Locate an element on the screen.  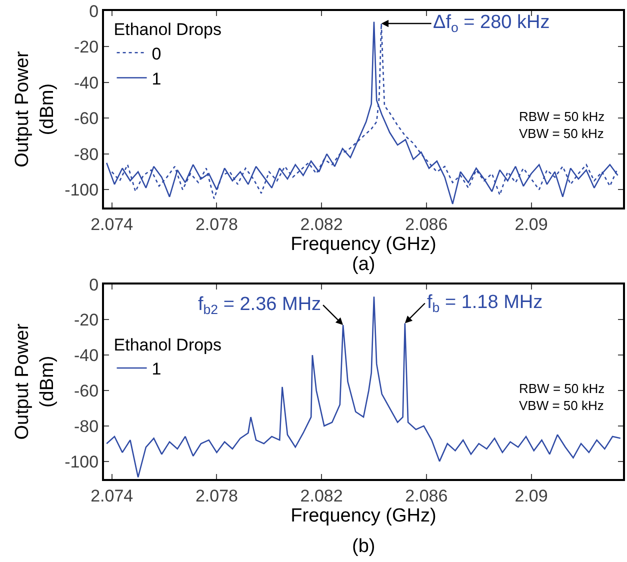
annotation: f$_{b2}$ = 2.36 MHz is located at coordinates (260, 305).